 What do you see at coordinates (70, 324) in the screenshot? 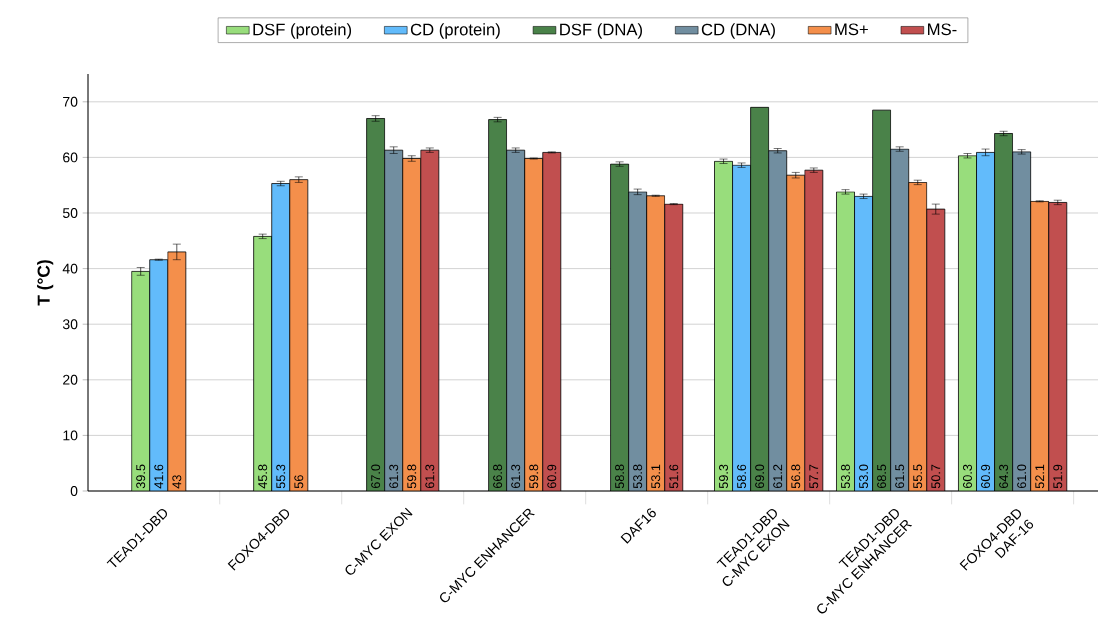
I see `y-tick-label: 30` at bounding box center [70, 324].